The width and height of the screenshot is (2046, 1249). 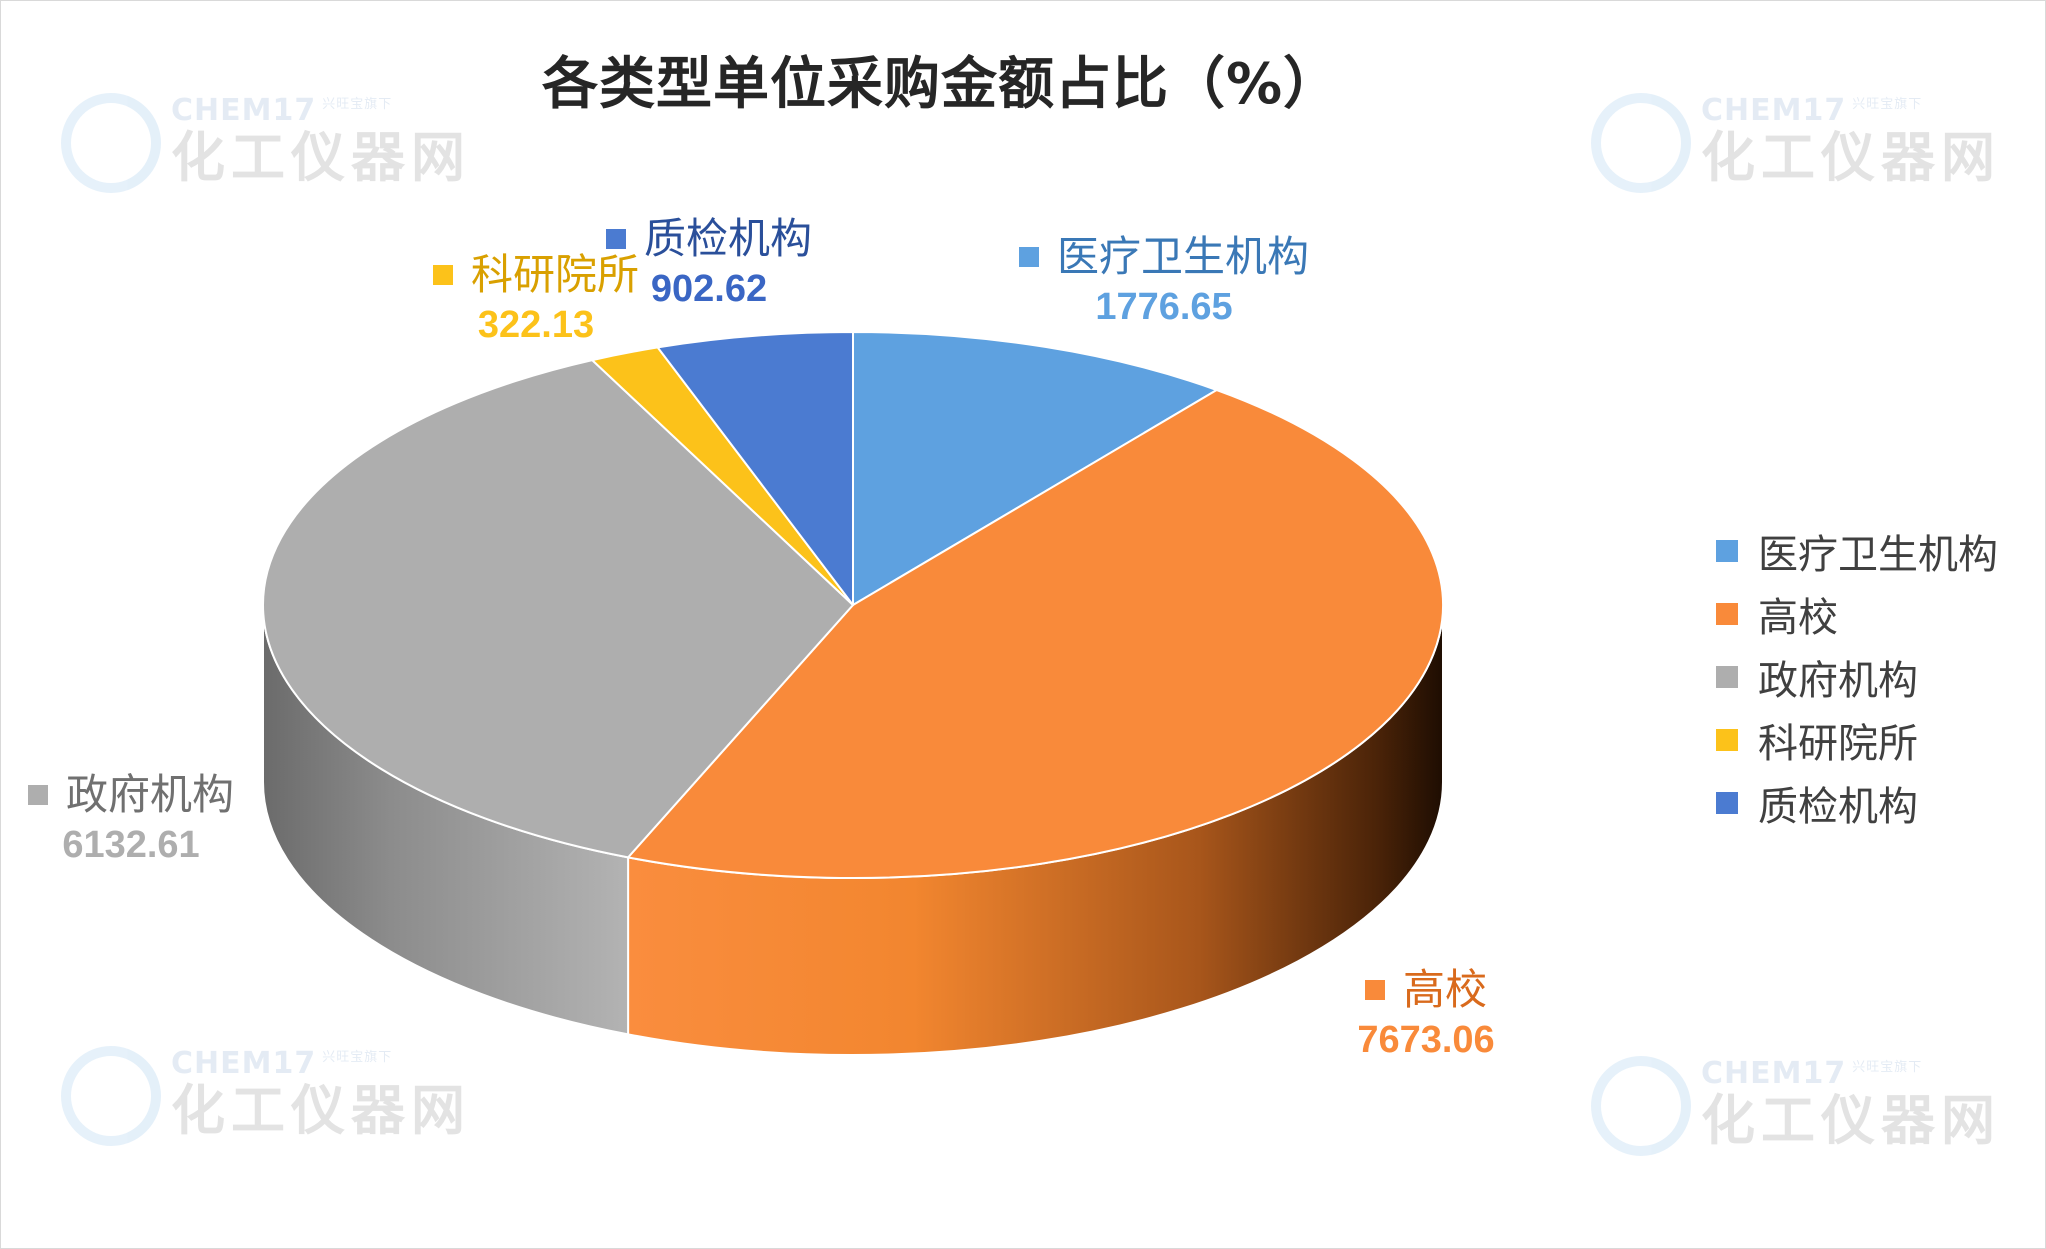 I want to click on data-label-category: 质检机构, so click(x=727, y=238).